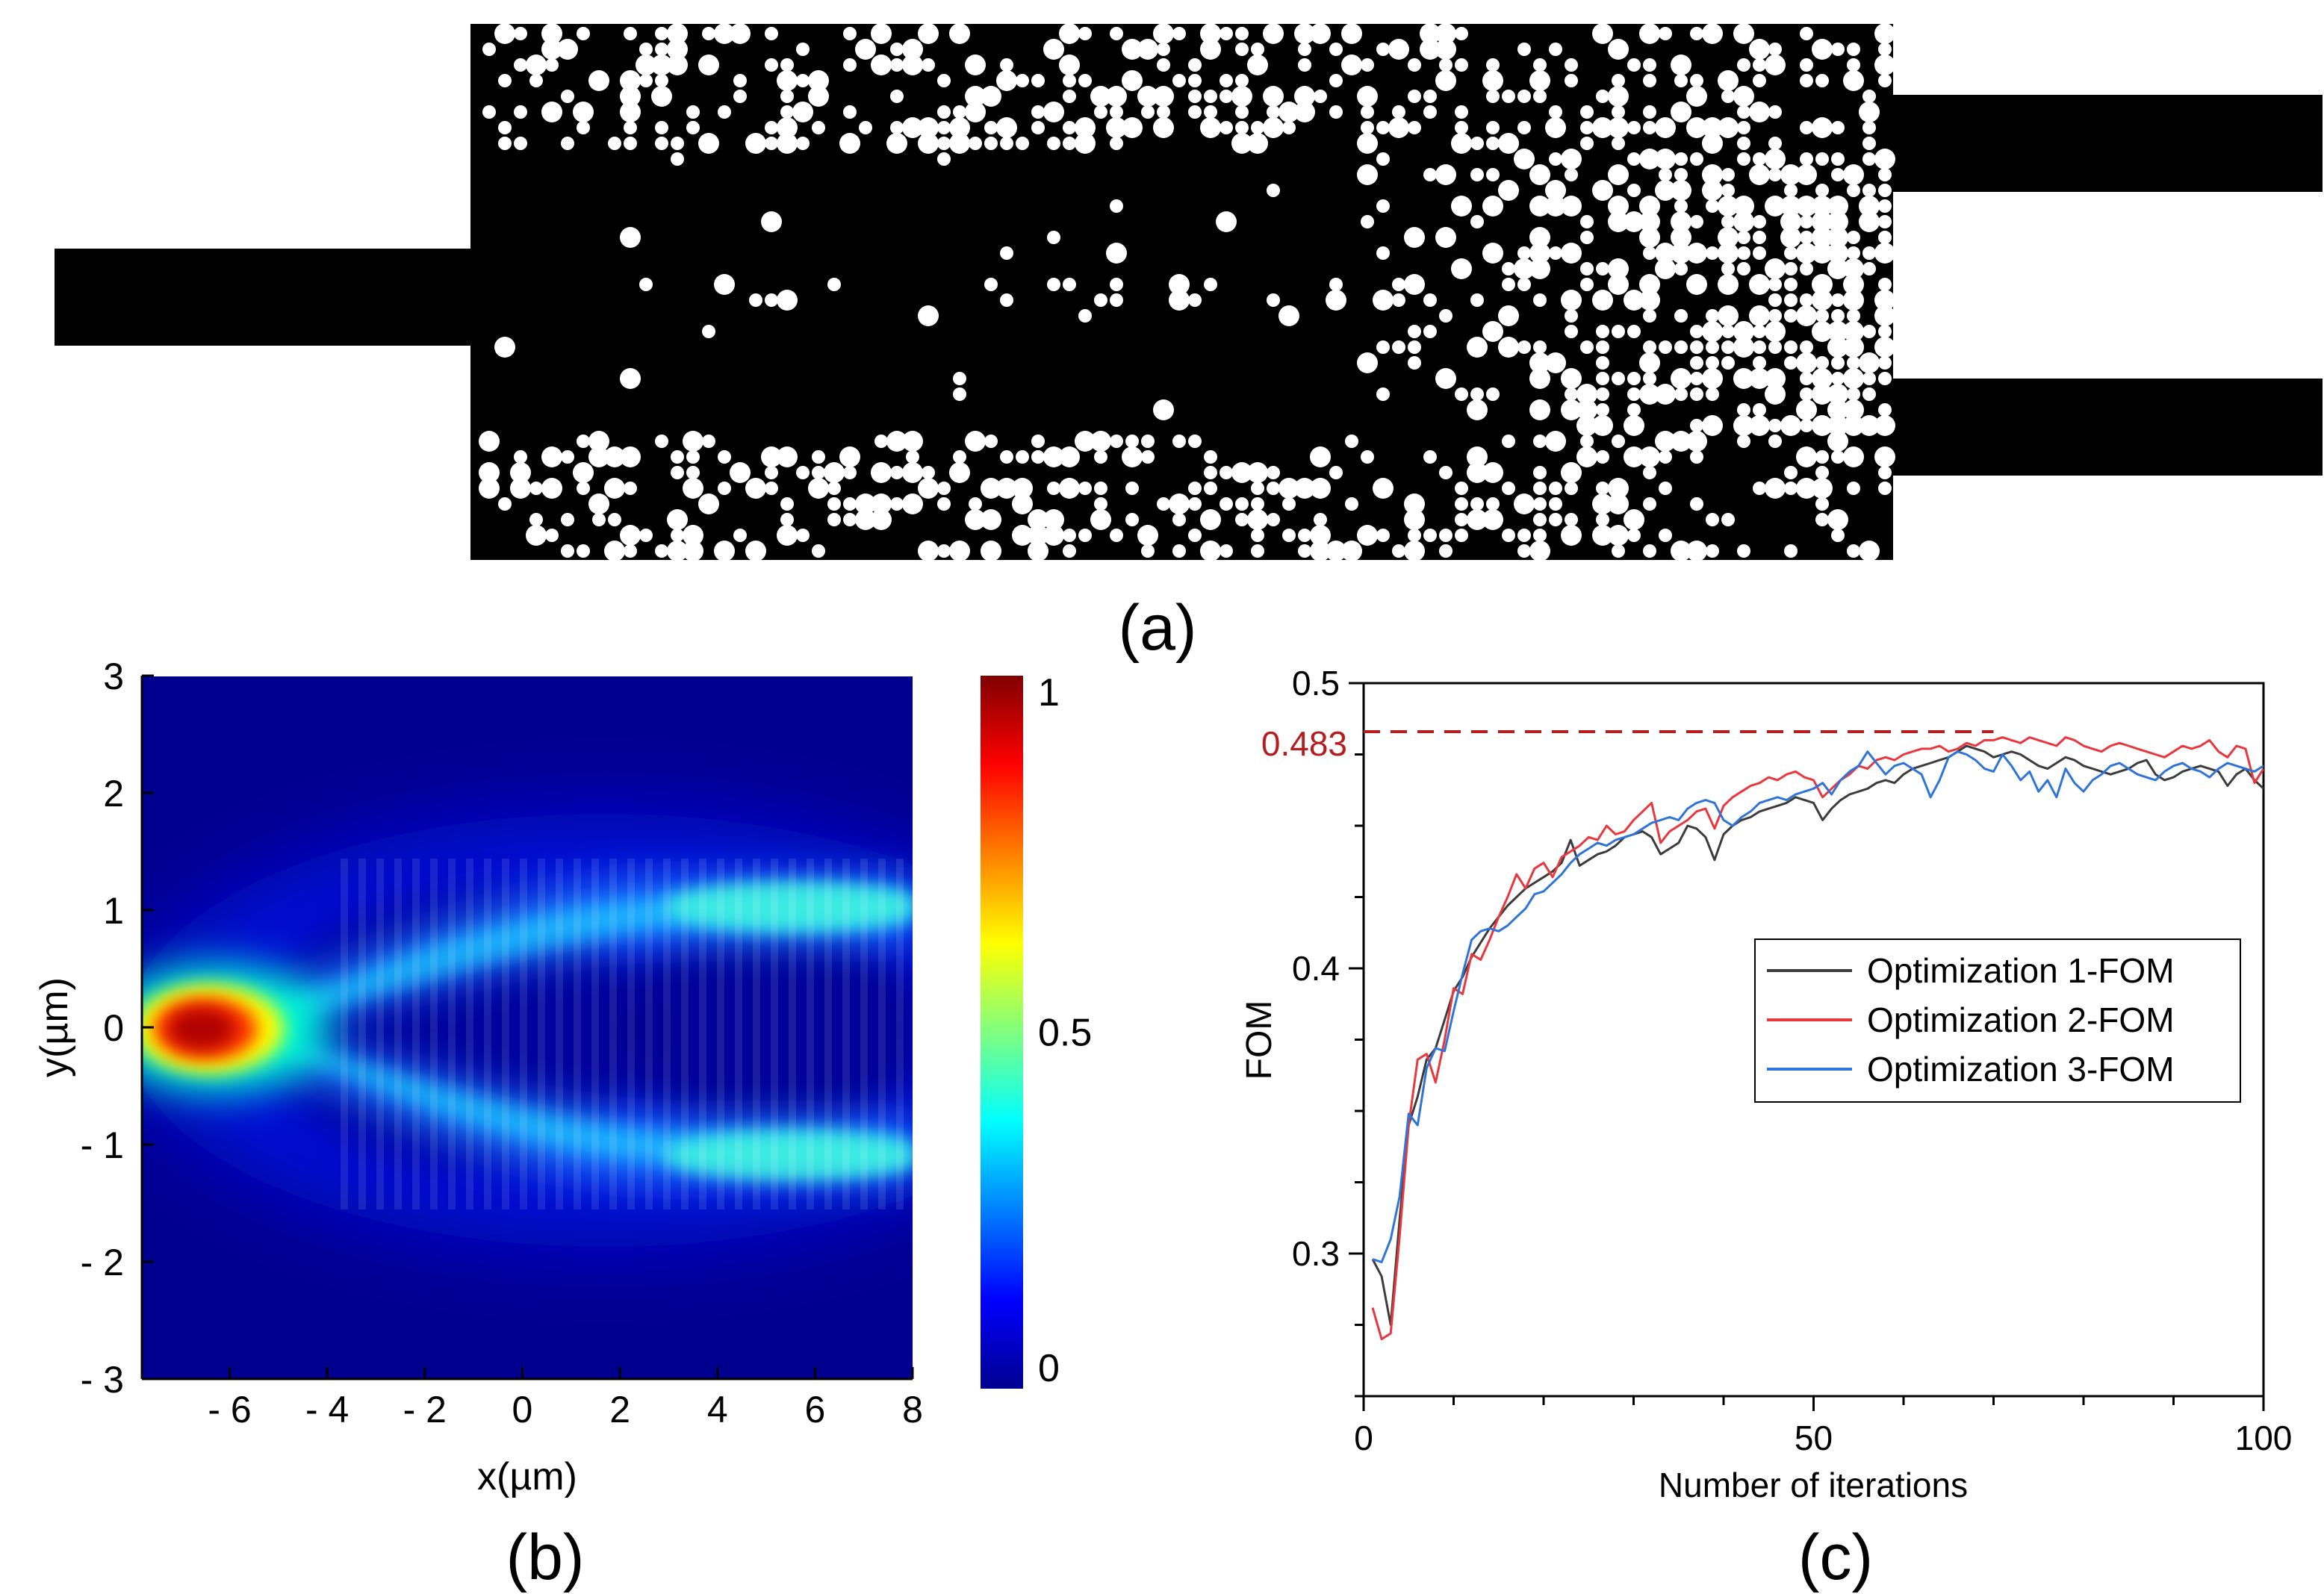 Image resolution: width=2324 pixels, height=1594 pixels. What do you see at coordinates (425, 1409) in the screenshot?
I see `heatmap-x-tick-label: - 2` at bounding box center [425, 1409].